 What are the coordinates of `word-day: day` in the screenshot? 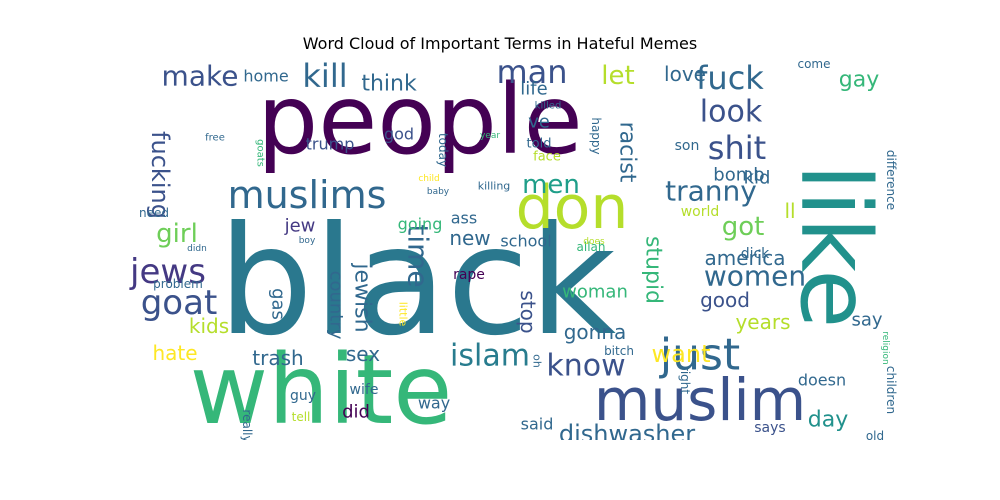 It's located at (828, 420).